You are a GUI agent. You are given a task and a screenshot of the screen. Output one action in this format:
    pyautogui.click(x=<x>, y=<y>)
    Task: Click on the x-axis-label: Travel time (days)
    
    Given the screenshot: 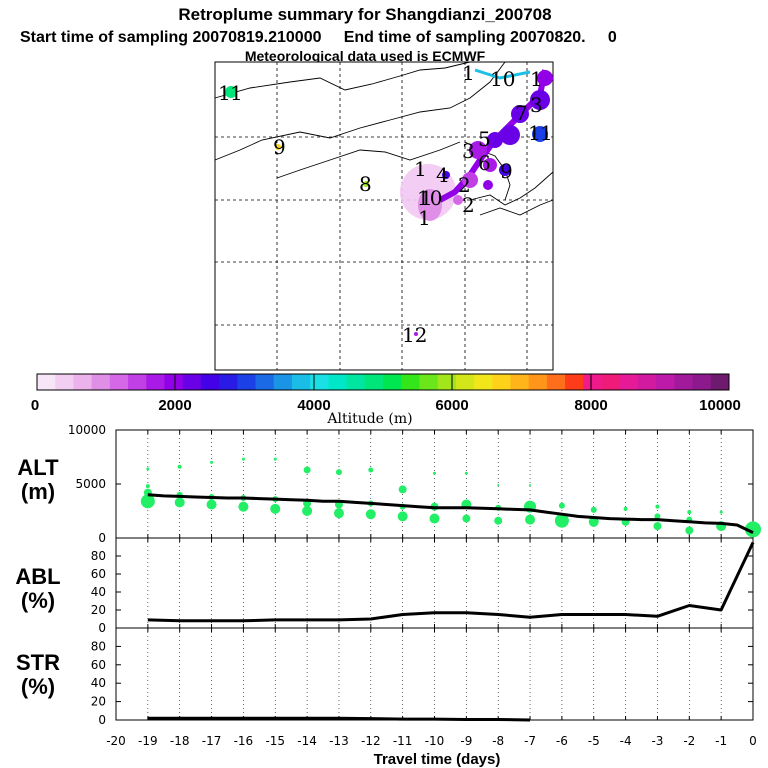 What is the action you would take?
    pyautogui.click(x=437, y=759)
    